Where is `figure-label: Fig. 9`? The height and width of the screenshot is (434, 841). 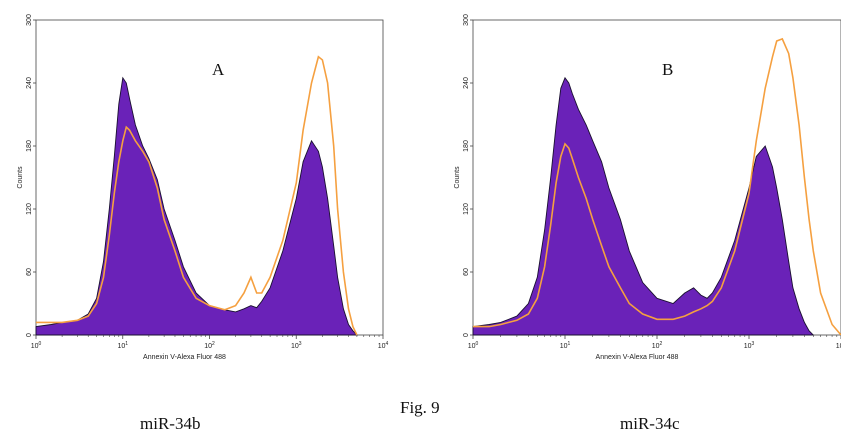
figure-label: Fig. 9 is located at coordinates (420, 407).